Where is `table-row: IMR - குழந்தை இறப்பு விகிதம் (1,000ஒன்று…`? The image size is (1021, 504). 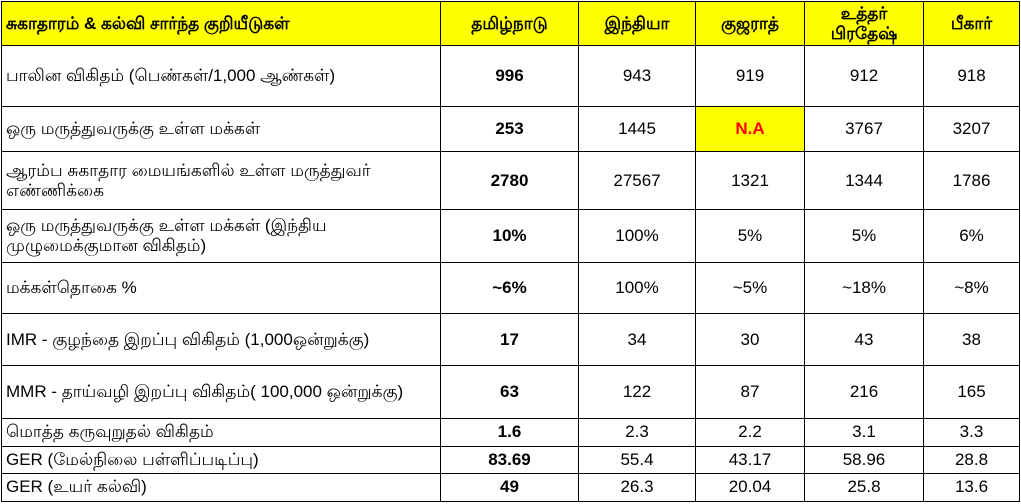
table-row: IMR - குழந்தை இறப்பு விகிதம் (1,000ஒன்று… is located at coordinates (510, 340).